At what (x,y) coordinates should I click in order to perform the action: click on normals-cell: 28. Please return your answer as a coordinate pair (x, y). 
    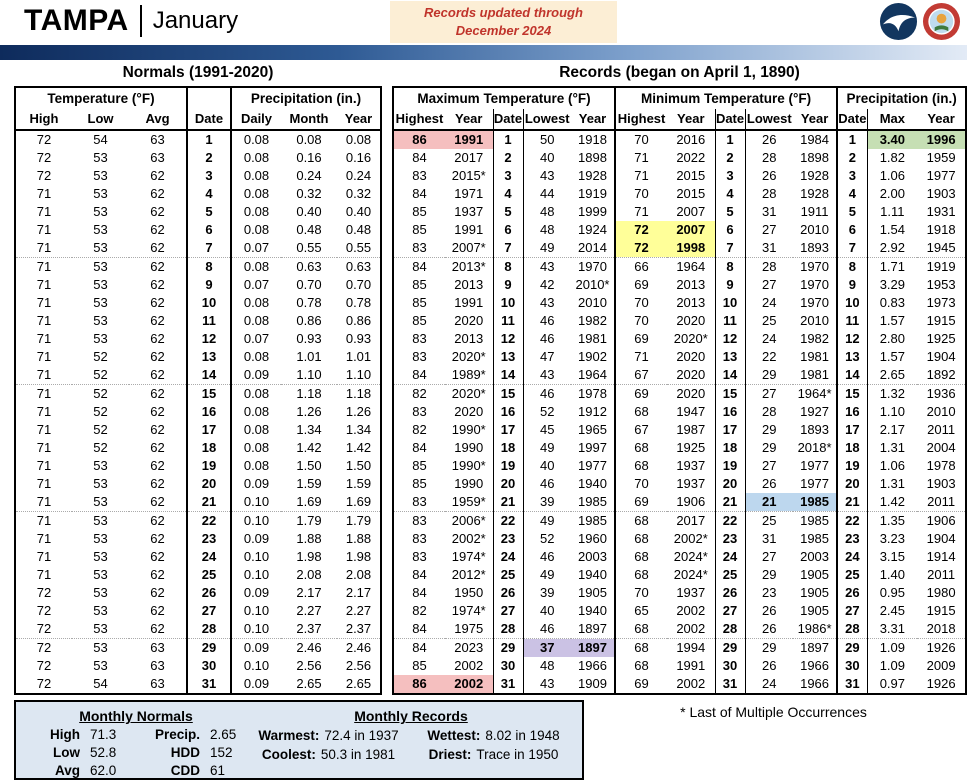
    Looking at the image, I should click on (209, 629).